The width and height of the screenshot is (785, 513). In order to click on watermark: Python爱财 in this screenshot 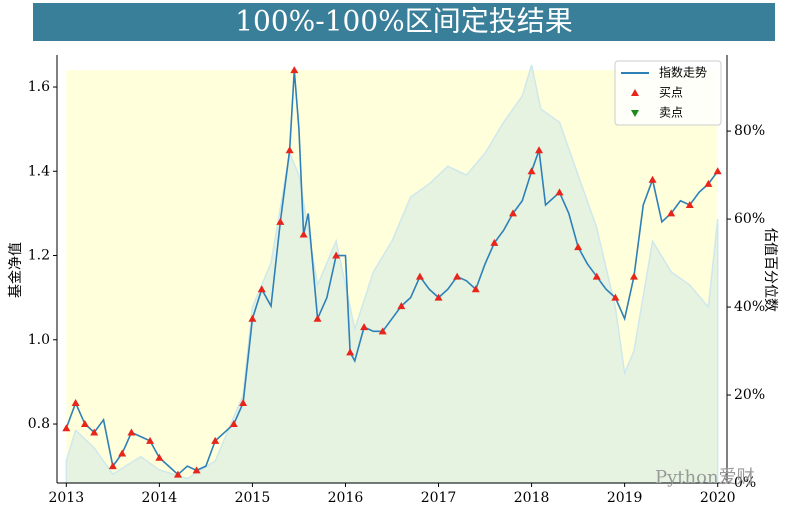, I will do `click(705, 477)`.